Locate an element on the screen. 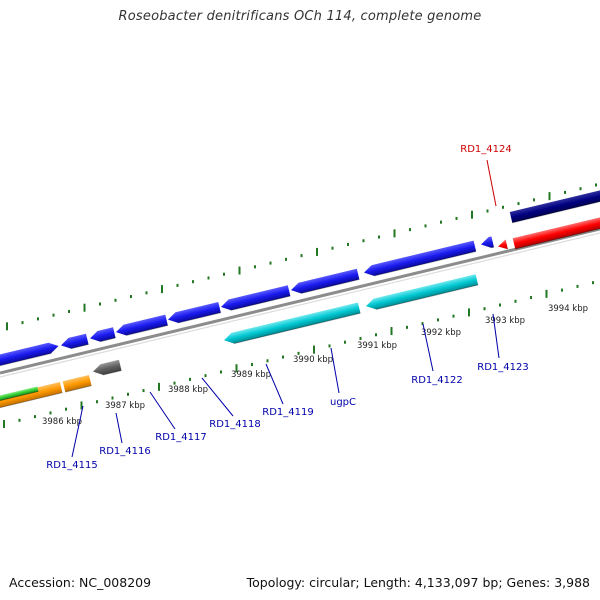  kbp-label: 3989 kbp is located at coordinates (251, 375).